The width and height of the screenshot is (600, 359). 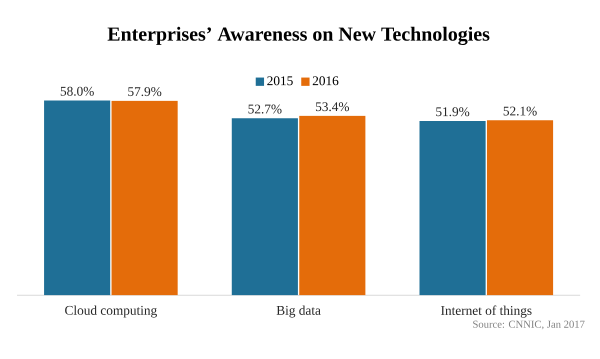 What do you see at coordinates (520, 111) in the screenshot?
I see `data-label: 52.1%` at bounding box center [520, 111].